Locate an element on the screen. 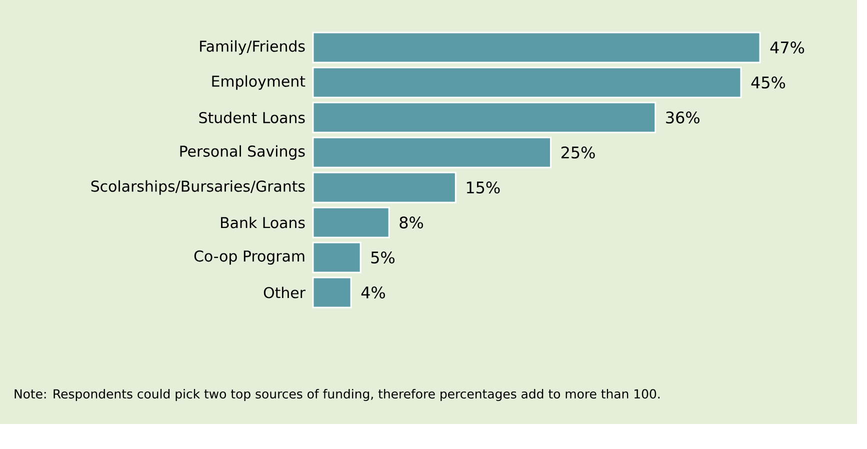 The image size is (867, 449). data-label: 5% is located at coordinates (382, 257).